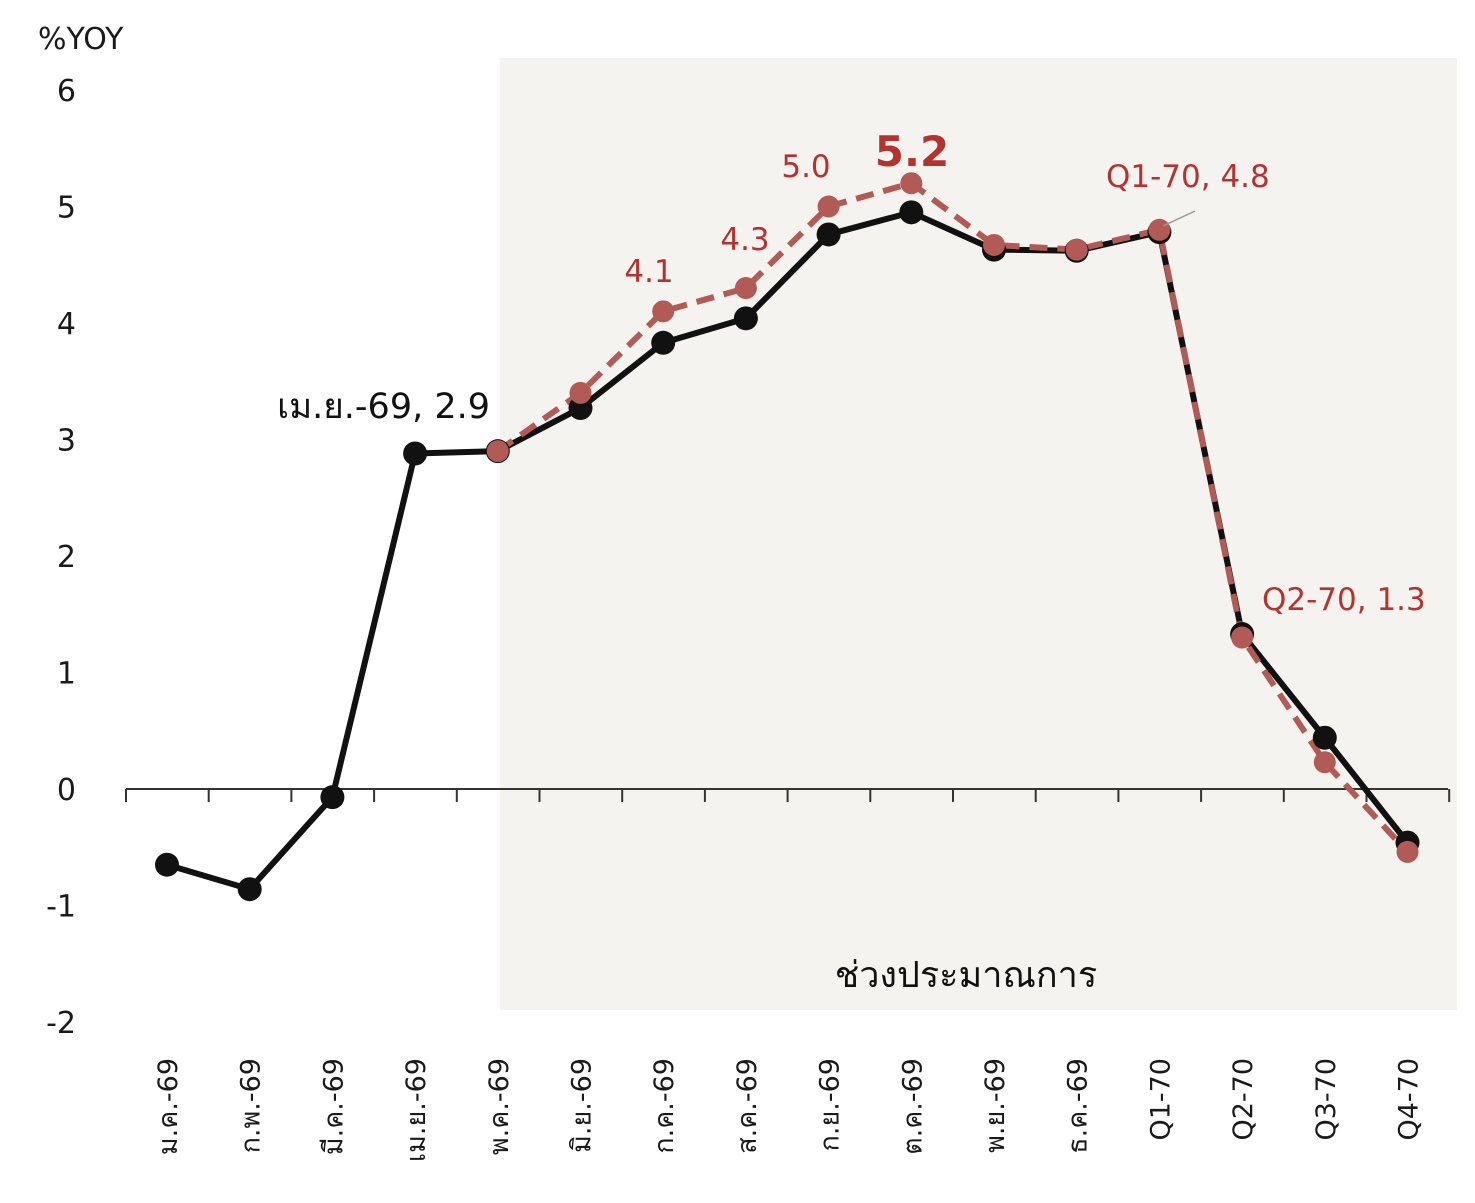 This screenshot has height=1203, width=1475. What do you see at coordinates (383, 407) in the screenshot?
I see `data-annotation: เม.ย.-69, 2.9` at bounding box center [383, 407].